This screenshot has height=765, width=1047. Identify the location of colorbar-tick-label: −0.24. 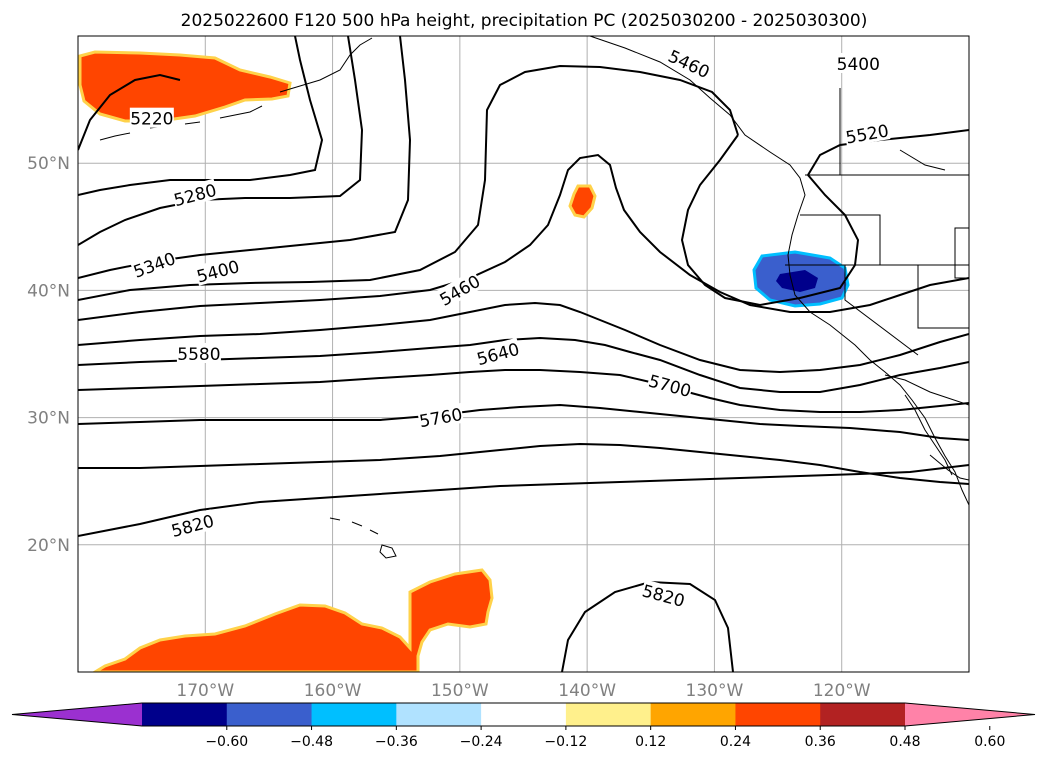
(481, 742).